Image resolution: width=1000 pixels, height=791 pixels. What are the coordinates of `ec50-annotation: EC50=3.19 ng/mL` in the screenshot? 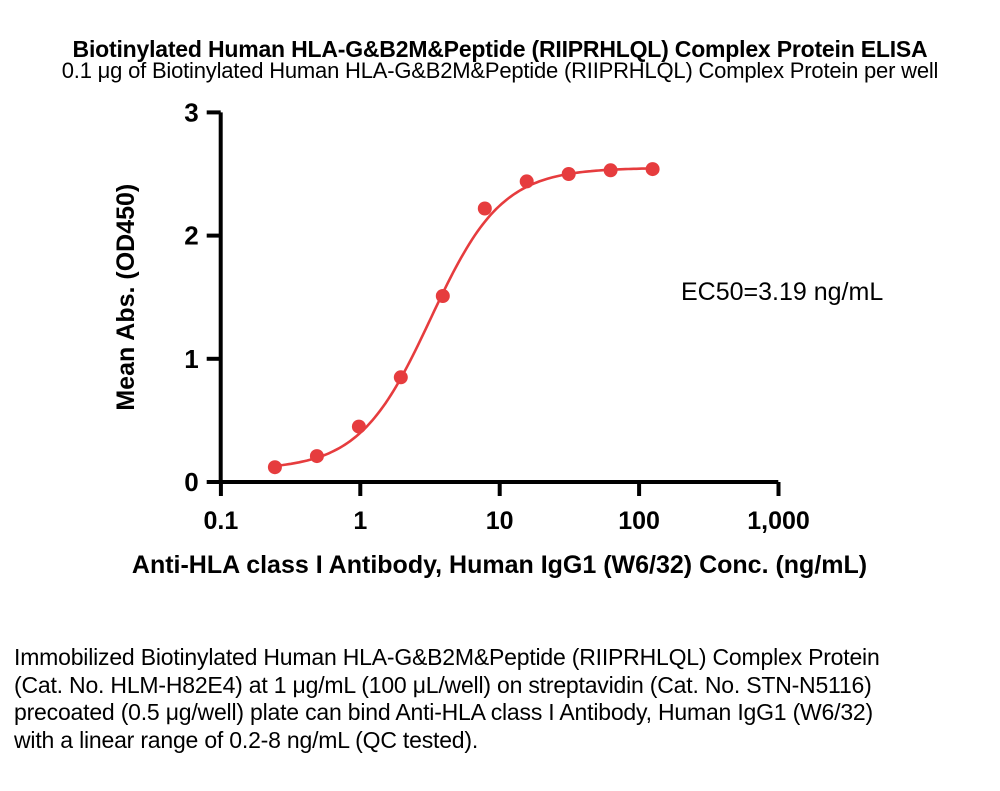 It's located at (782, 292).